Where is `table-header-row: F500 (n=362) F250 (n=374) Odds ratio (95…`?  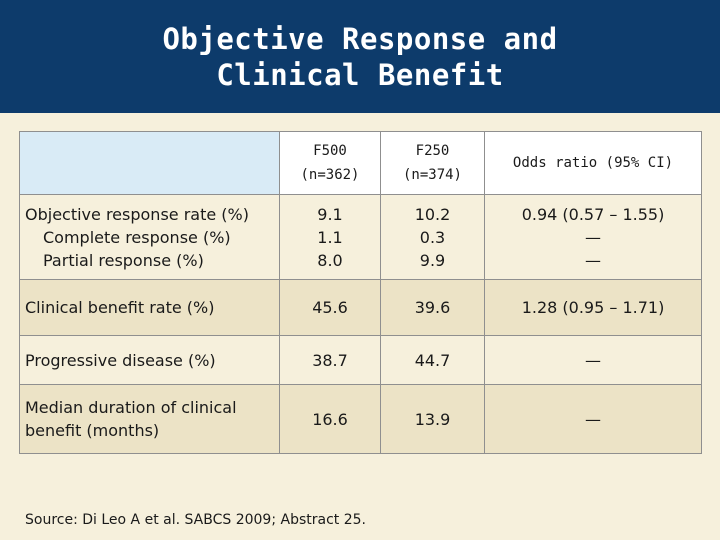
table-header-row: F500 (n=362) F250 (n=374) Odds ratio (95… is located at coordinates (360, 163).